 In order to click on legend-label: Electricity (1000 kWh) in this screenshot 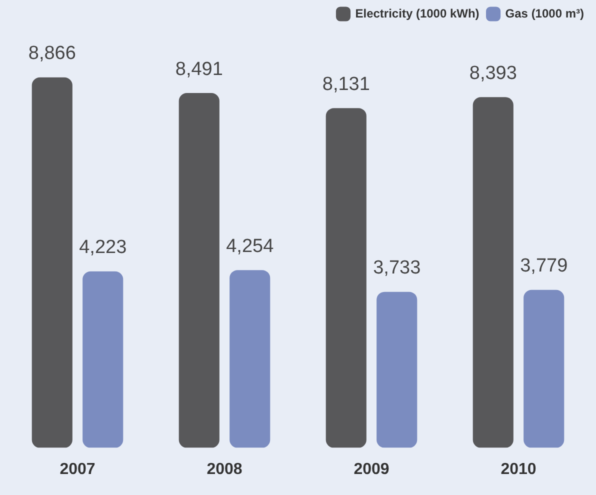, I will do `click(417, 13)`.